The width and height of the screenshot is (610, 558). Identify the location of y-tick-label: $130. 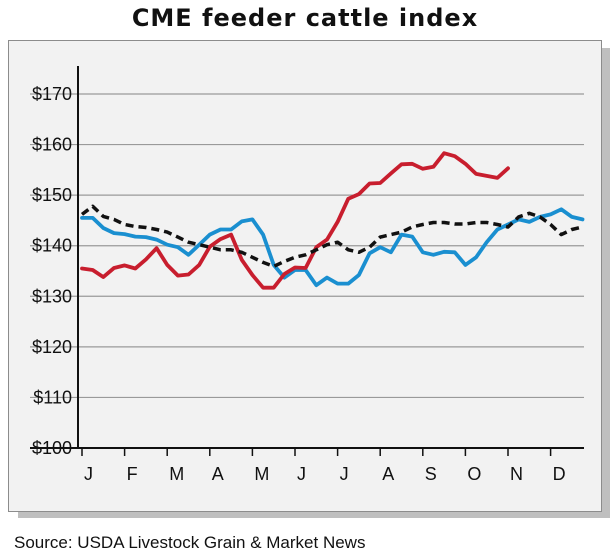
(52, 296).